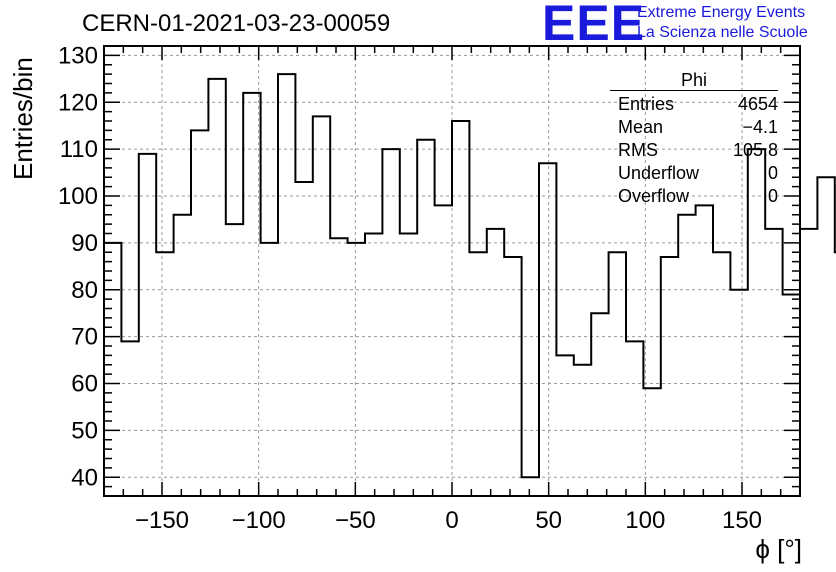 The height and width of the screenshot is (572, 836). Describe the element at coordinates (259, 520) in the screenshot. I see `x-tick-label: −100` at that location.